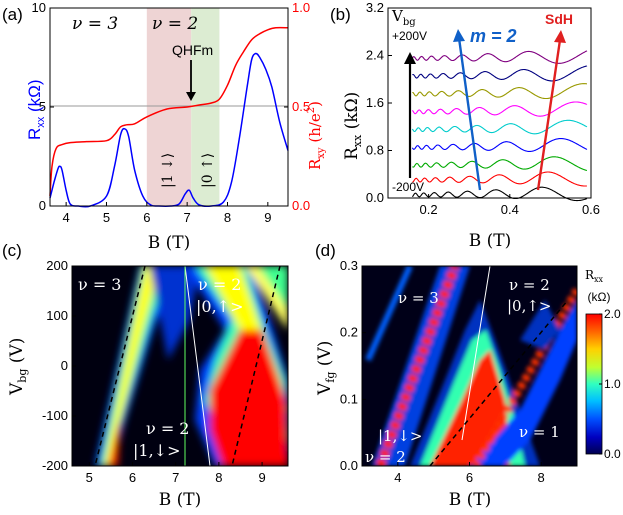  What do you see at coordinates (591, 209) in the screenshot?
I see `x-tick-label: 0.6` at bounding box center [591, 209].